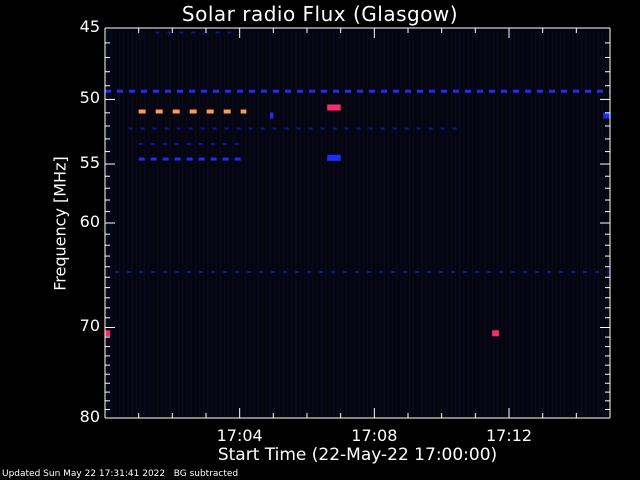 The height and width of the screenshot is (480, 640). What do you see at coordinates (357, 455) in the screenshot?
I see `x-axis-label: Start Time (22-May-22 17:00:00)` at bounding box center [357, 455].